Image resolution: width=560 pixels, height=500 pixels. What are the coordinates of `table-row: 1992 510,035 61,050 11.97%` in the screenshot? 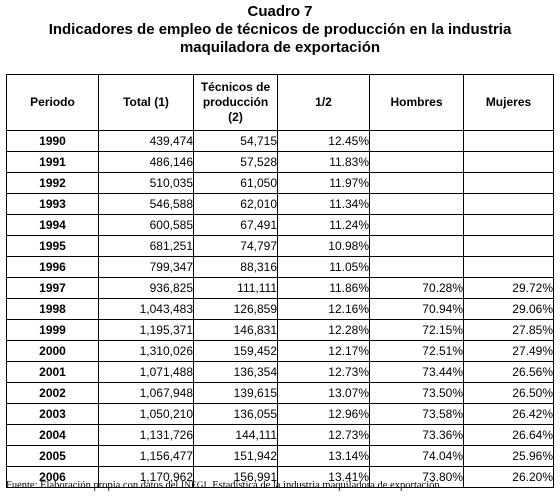 It's located at (280, 183).